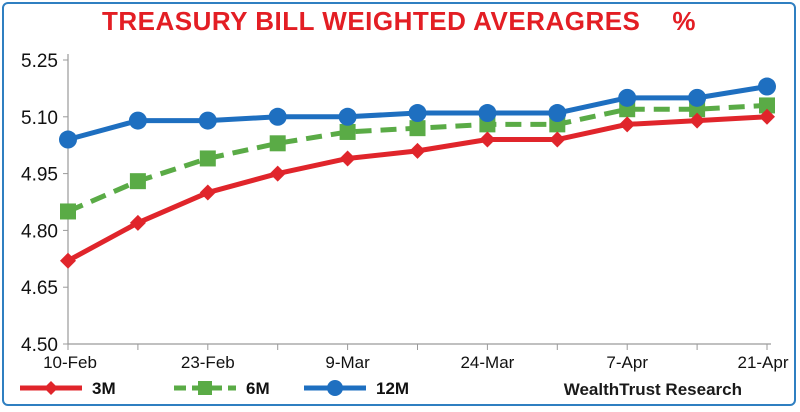 This screenshot has height=412, width=800. I want to click on chart-title: TREASURY BILL WEIGHTED AVERAGRES%, so click(399, 21).